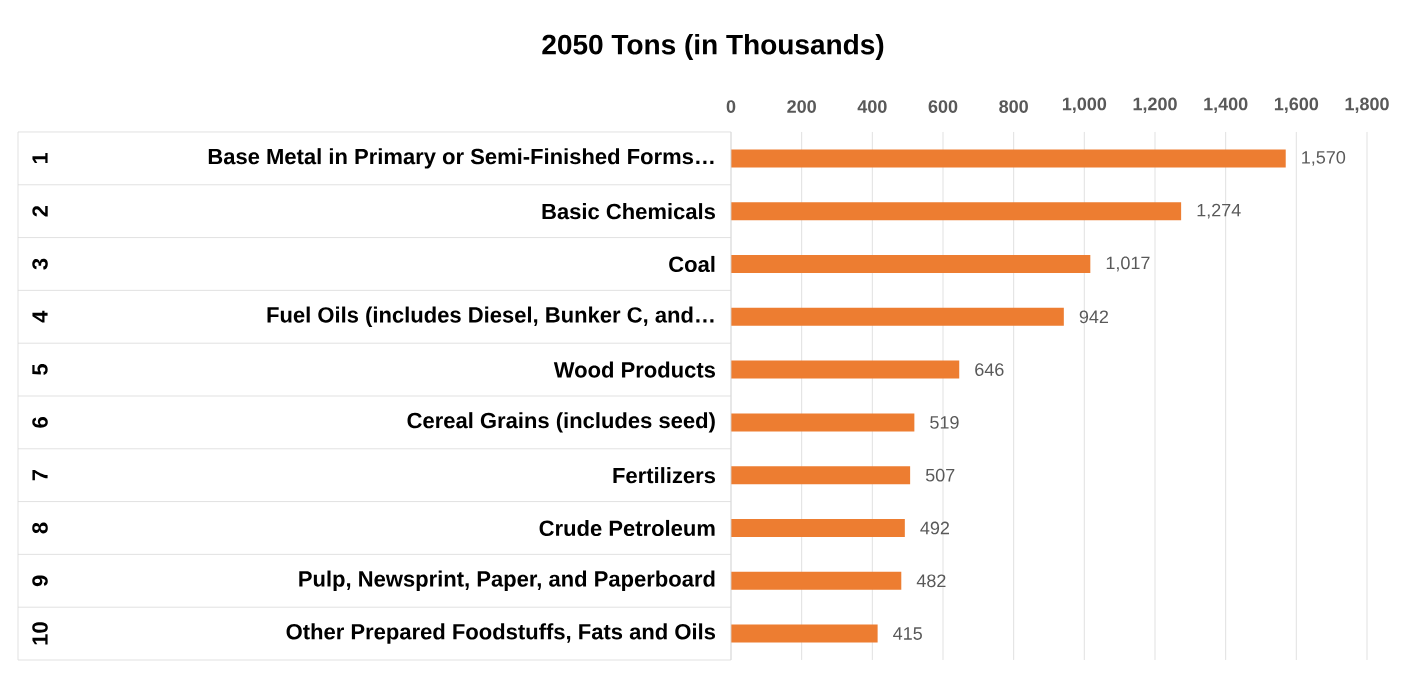 This screenshot has width=1421, height=685. I want to click on text: 5, so click(40, 370).